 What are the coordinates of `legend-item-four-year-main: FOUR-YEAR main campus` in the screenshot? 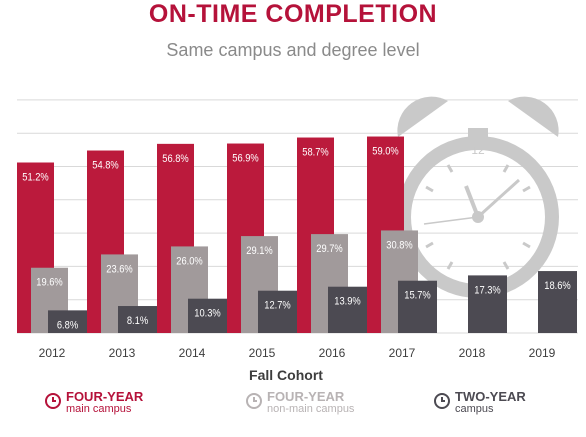 It's located at (94, 402).